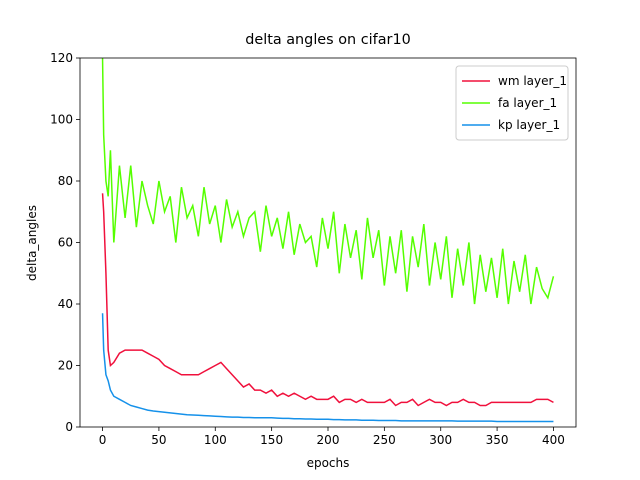  What do you see at coordinates (553, 440) in the screenshot?
I see `x-tick-label: 400` at bounding box center [553, 440].